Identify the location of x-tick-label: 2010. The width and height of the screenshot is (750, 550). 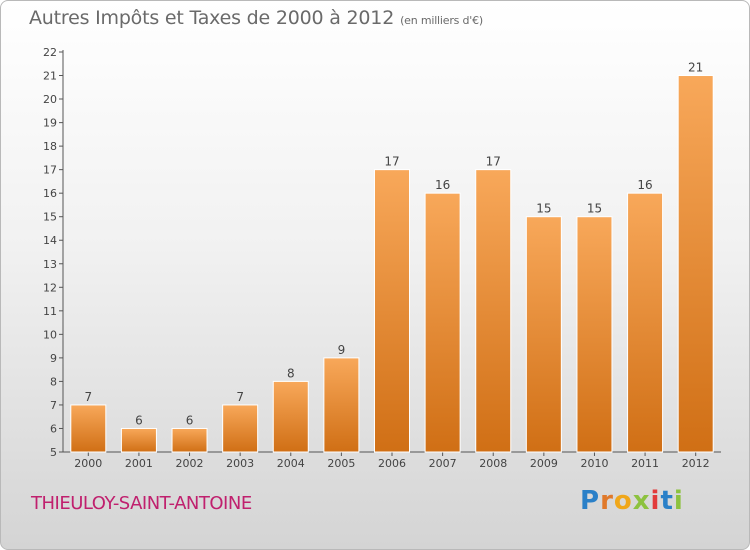
(594, 463).